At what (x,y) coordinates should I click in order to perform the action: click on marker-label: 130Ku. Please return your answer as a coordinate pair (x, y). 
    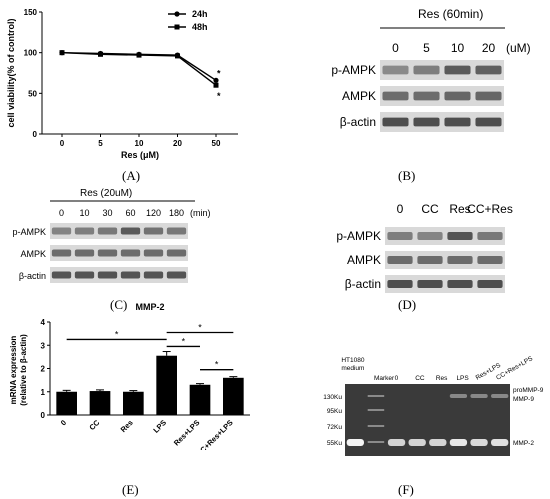
    Looking at the image, I should click on (332, 397).